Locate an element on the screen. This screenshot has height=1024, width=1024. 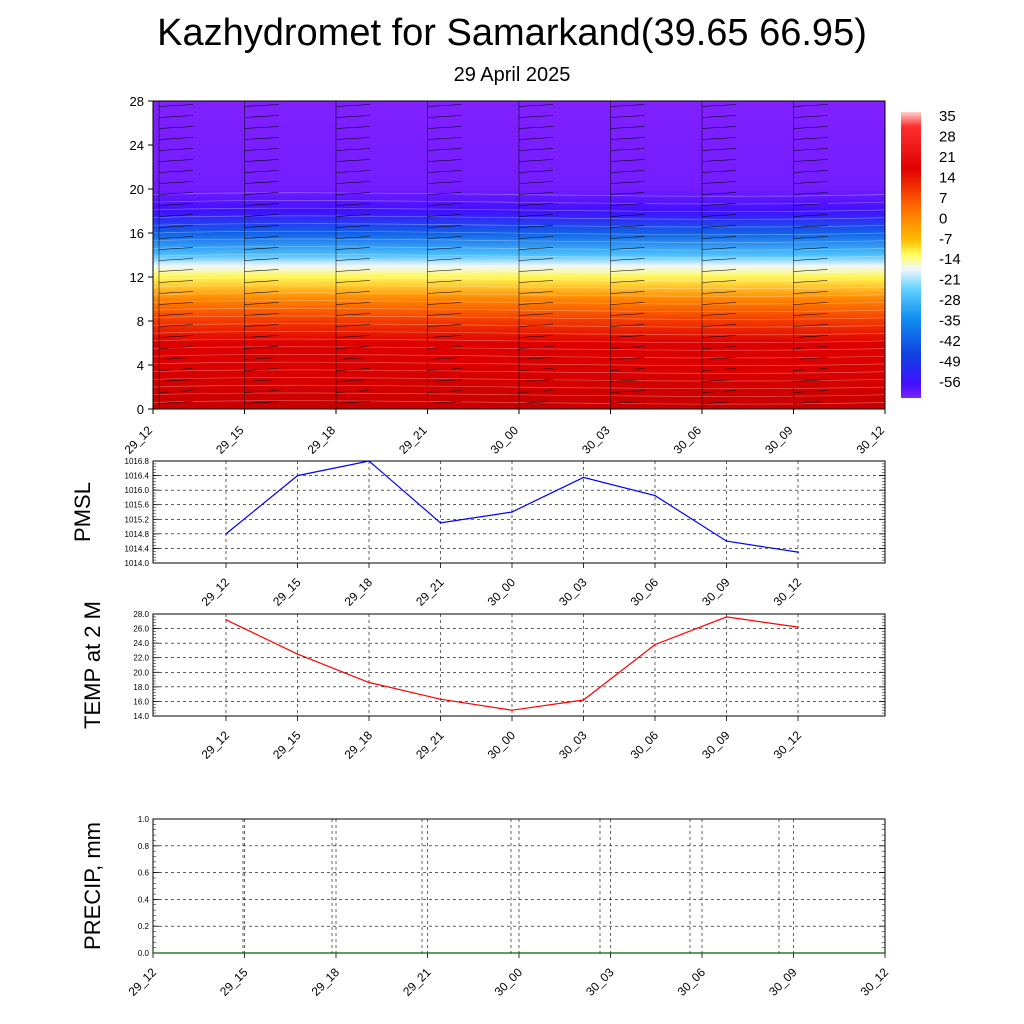
colorbar: 35 28 21 14 7 0 -7 -14 -21 -28 -35 -42 -49 -56 is located at coordinates (931, 253).